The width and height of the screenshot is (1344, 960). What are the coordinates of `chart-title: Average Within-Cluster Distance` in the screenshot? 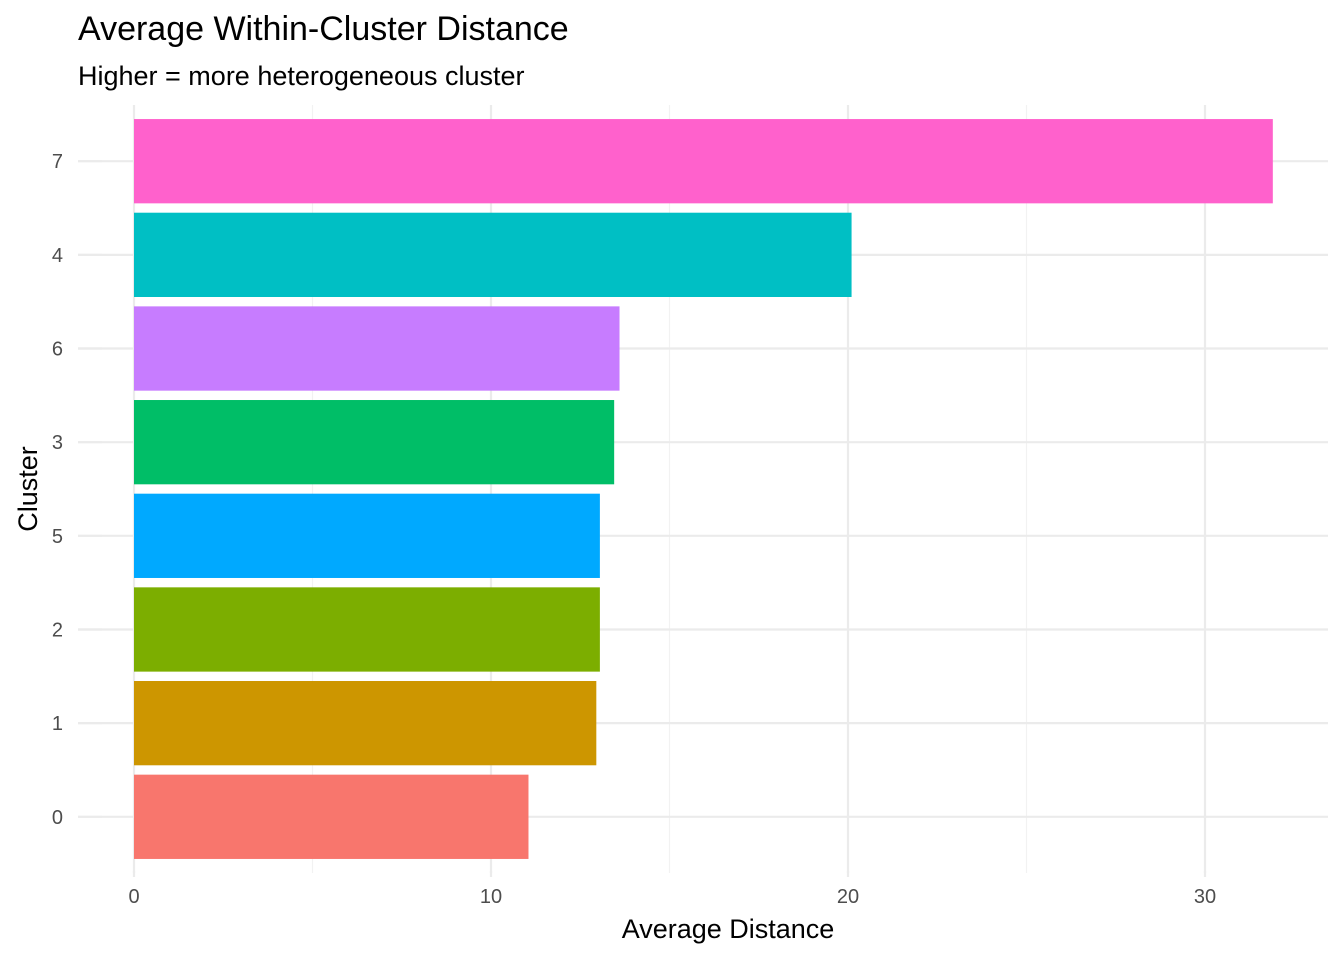 It's located at (323, 29).